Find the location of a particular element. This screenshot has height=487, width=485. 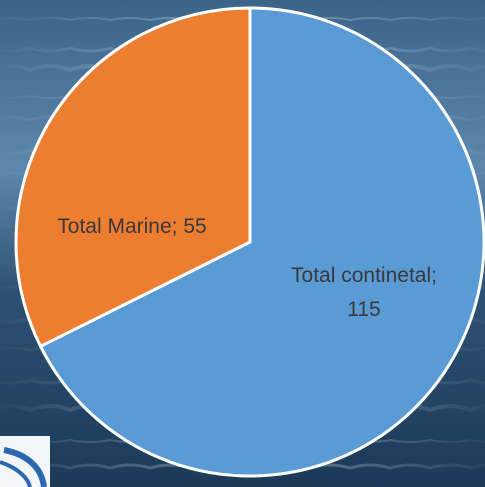

data-label-total-marine: Total Marine; 55 is located at coordinates (131, 226).